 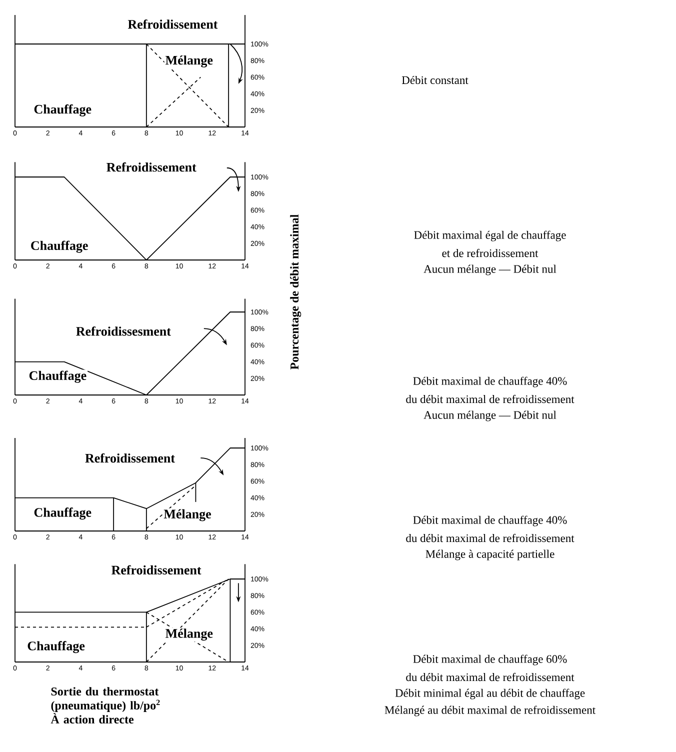 What do you see at coordinates (490, 555) in the screenshot?
I see `text: Mélange à capacité partielle` at bounding box center [490, 555].